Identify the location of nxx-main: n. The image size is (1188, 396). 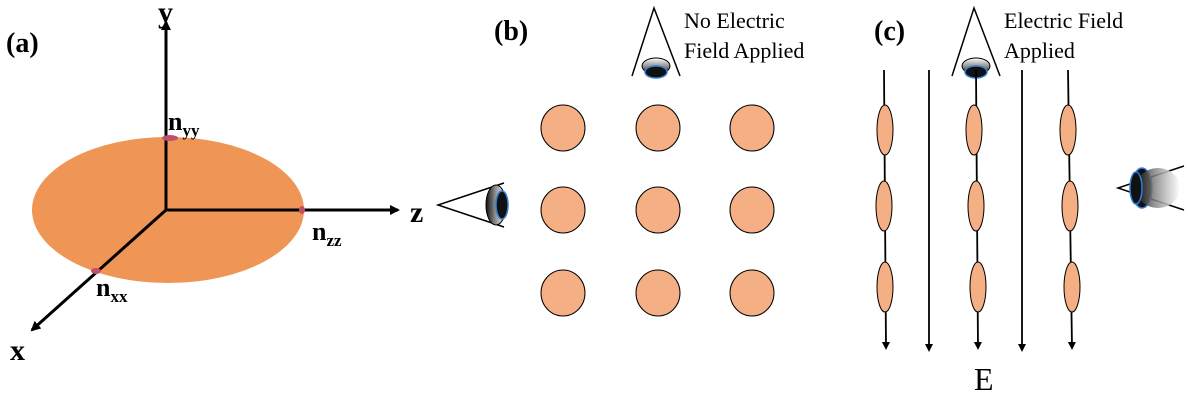
(103, 287).